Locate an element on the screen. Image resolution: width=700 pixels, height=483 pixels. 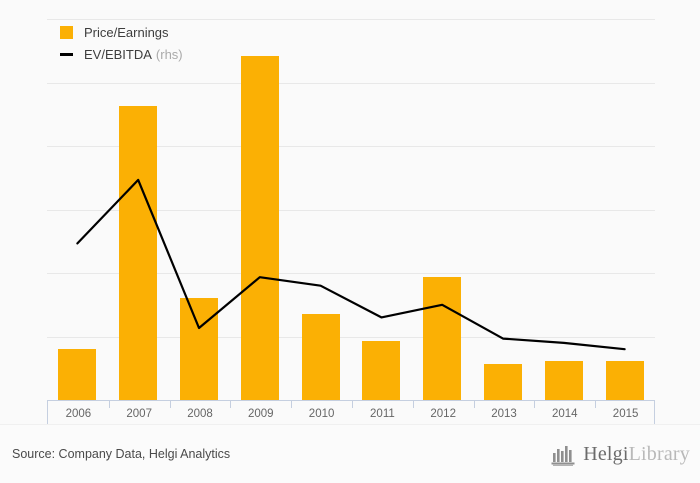
x-axis-label-2009: 2009 is located at coordinates (261, 414).